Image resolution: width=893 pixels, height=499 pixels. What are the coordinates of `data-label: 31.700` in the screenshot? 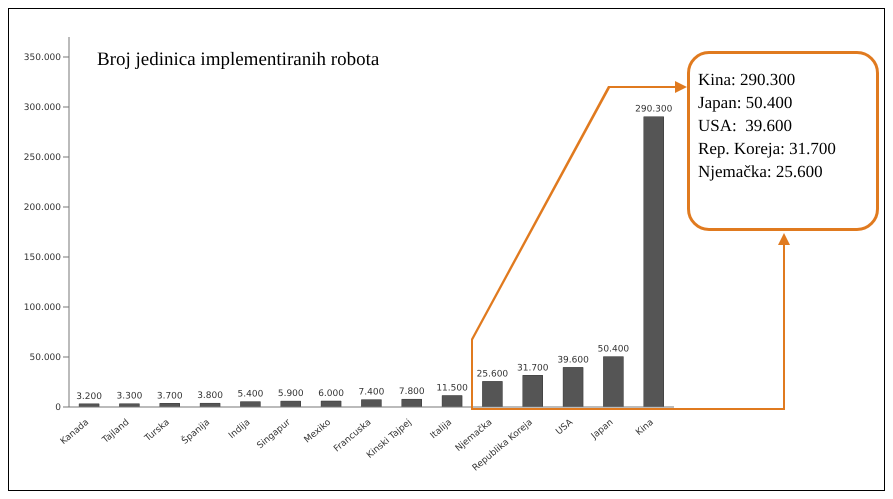 It's located at (533, 368).